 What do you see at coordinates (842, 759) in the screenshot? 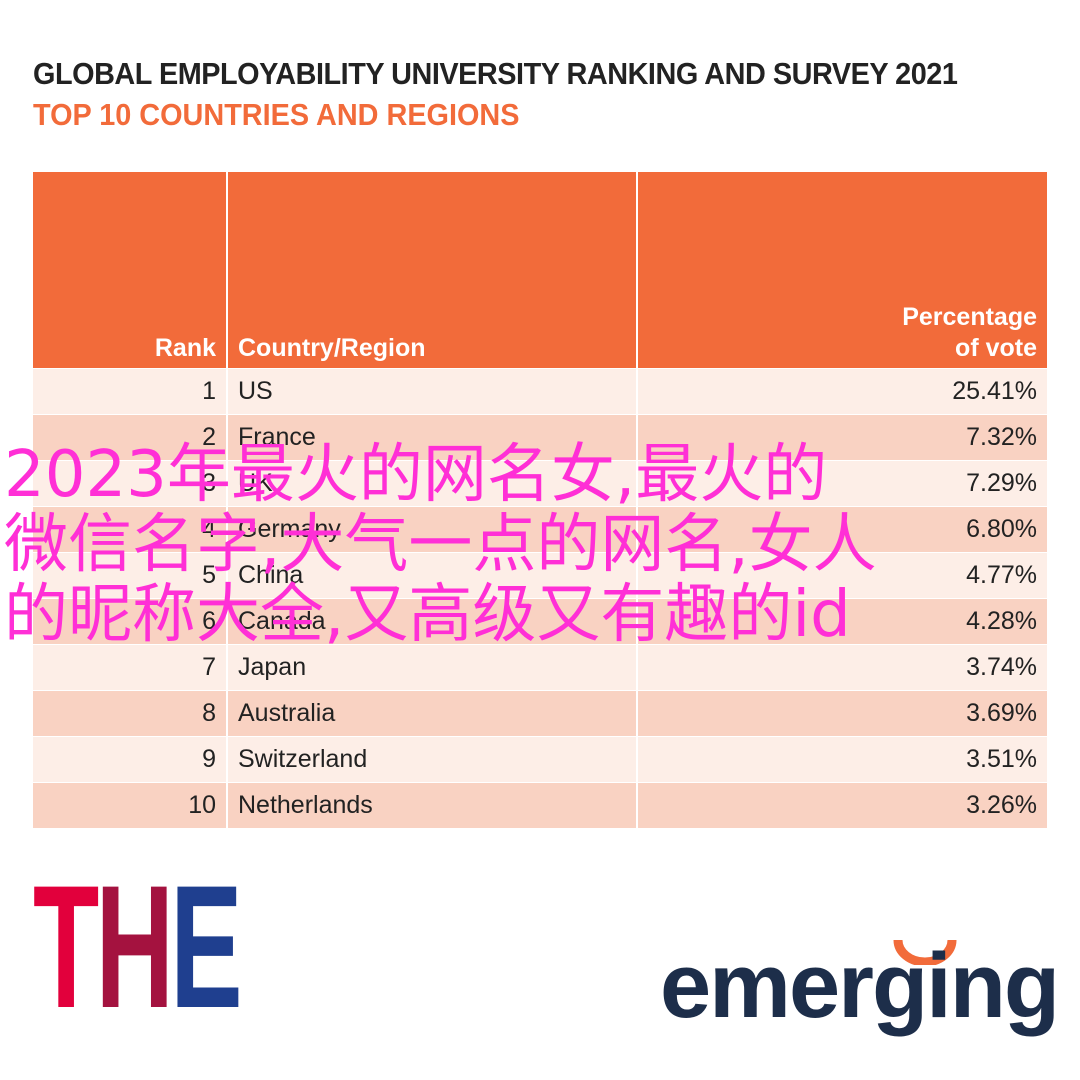
I see `table-cell: 3.51%` at bounding box center [842, 759].